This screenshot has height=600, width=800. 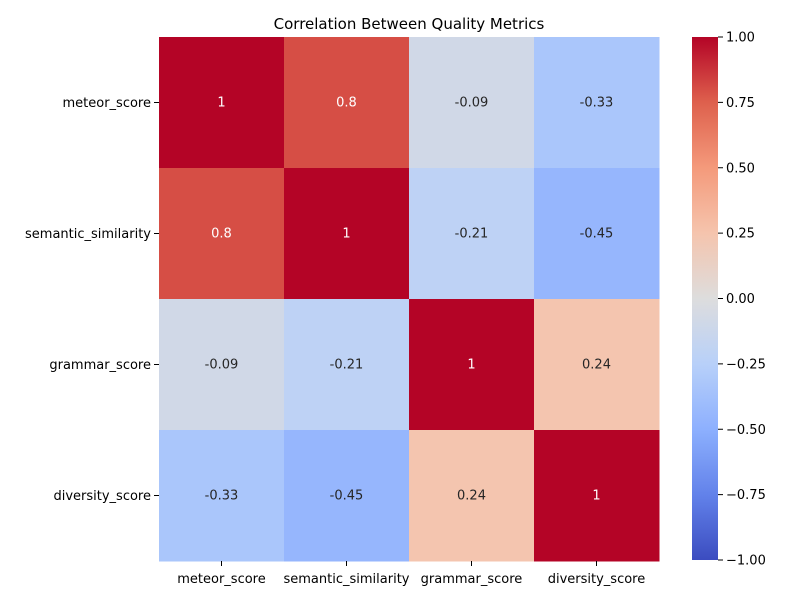 I want to click on cell-annotation-r1-c3: -0.45, so click(x=597, y=234).